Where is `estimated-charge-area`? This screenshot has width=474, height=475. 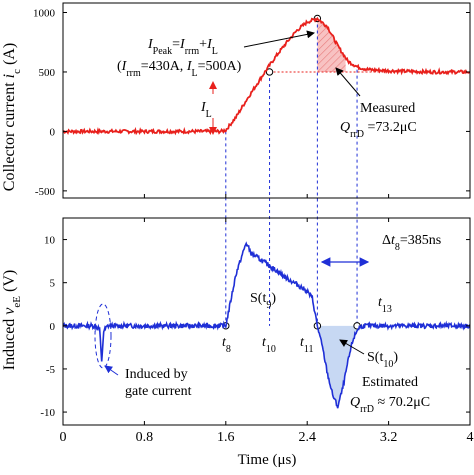 estimated-charge-area is located at coordinates (343, 367).